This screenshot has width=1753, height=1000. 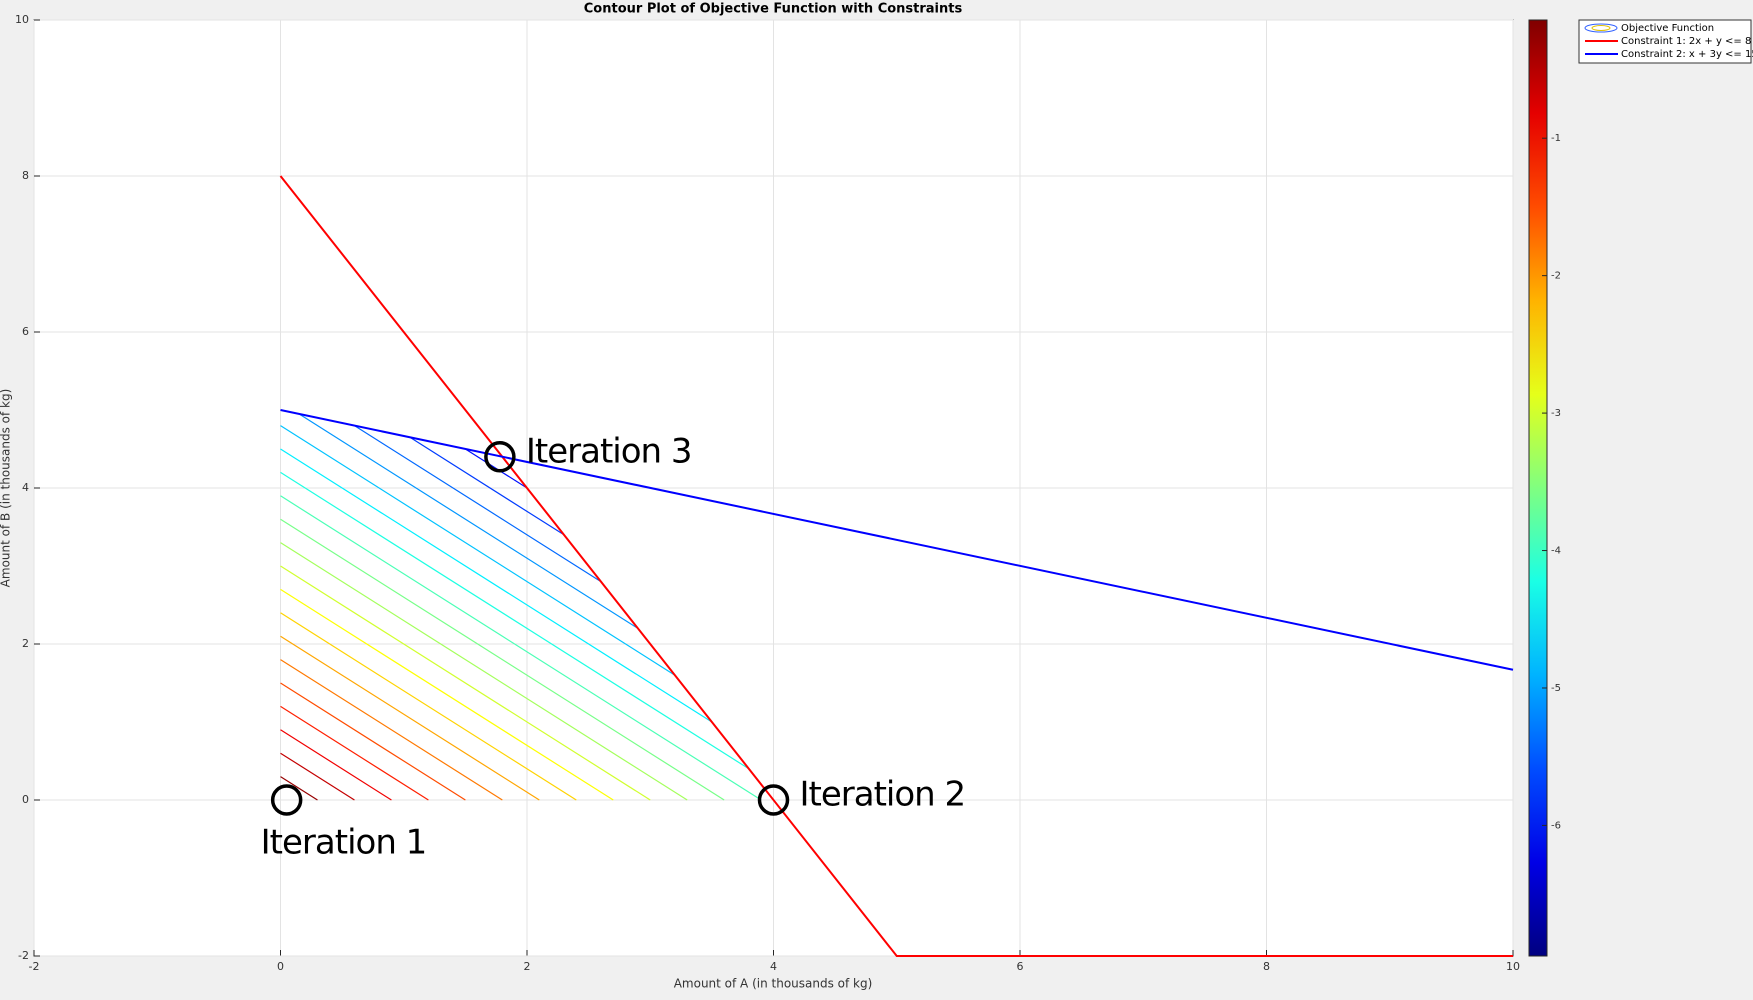 I want to click on legend-label: Constraint 1: 2x + y <= 8, so click(x=1686, y=41).